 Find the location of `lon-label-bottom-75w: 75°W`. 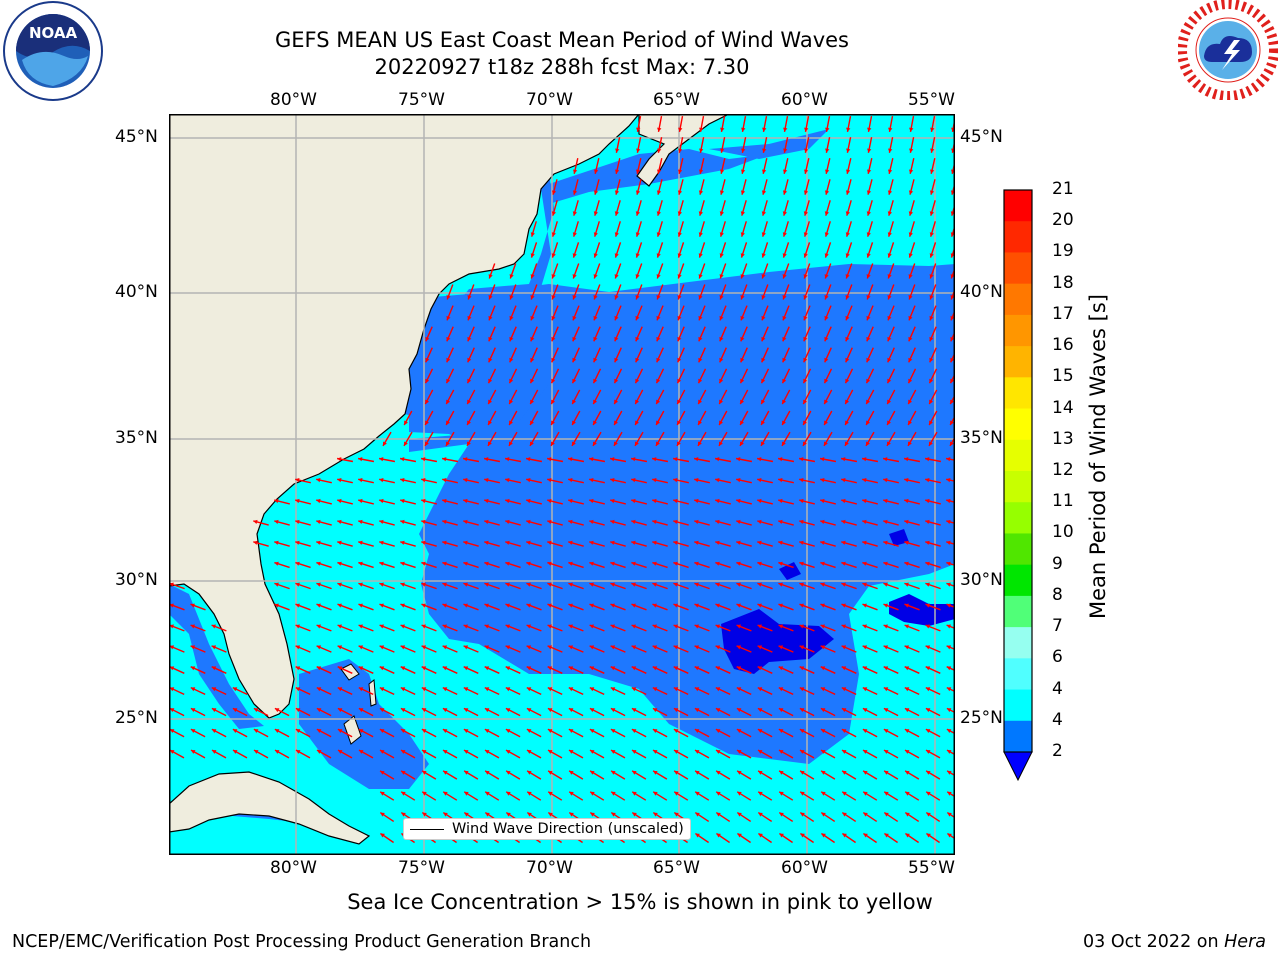

lon-label-bottom-75w: 75°W is located at coordinates (421, 868).